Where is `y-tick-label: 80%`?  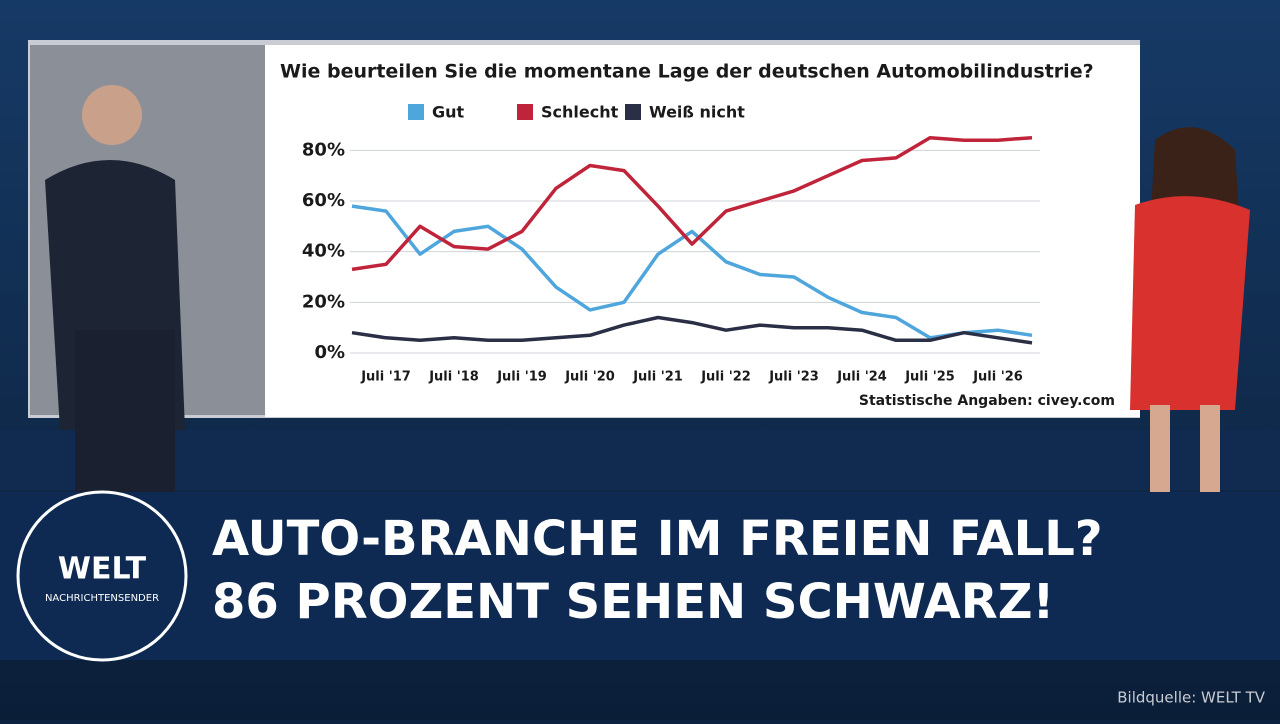 y-tick-label: 80% is located at coordinates (323, 149).